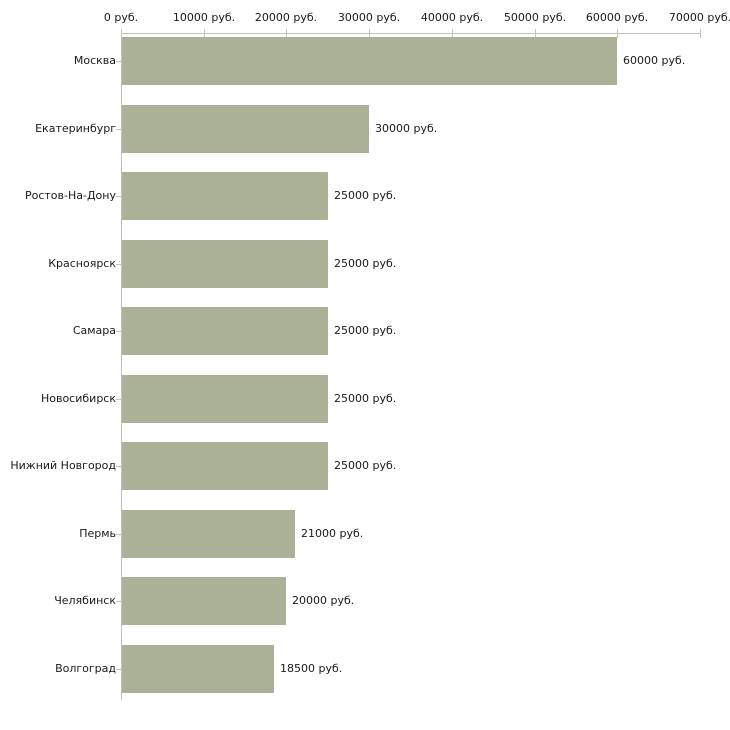 This screenshot has height=730, width=730. I want to click on x-axis-line, so click(411, 33).